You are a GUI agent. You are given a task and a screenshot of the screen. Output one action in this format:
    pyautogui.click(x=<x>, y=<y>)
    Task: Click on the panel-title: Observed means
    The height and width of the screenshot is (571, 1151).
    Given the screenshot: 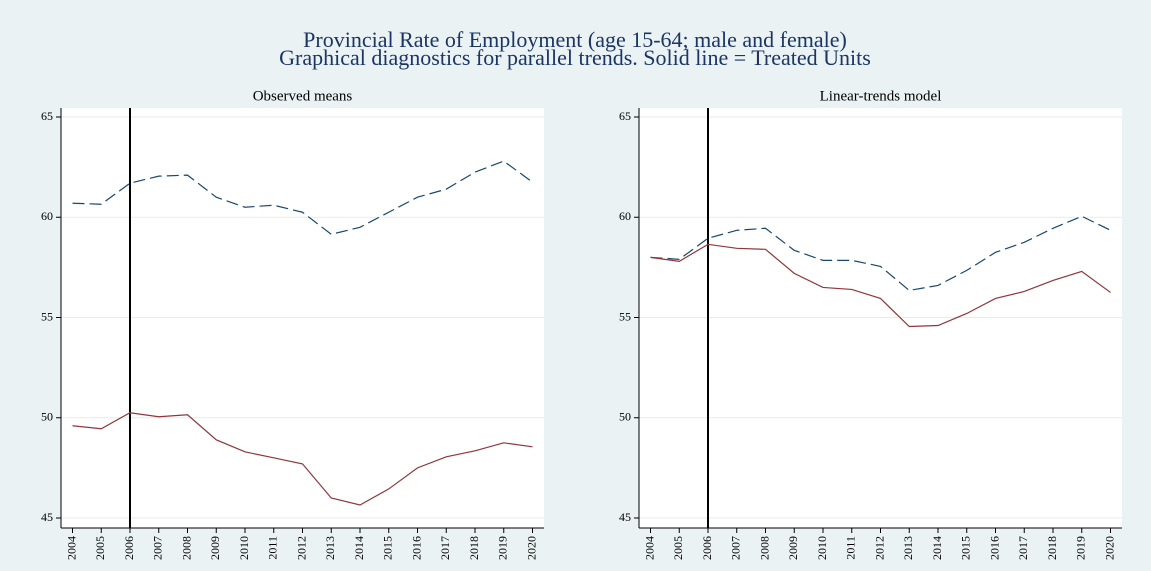 What is the action you would take?
    pyautogui.click(x=303, y=96)
    